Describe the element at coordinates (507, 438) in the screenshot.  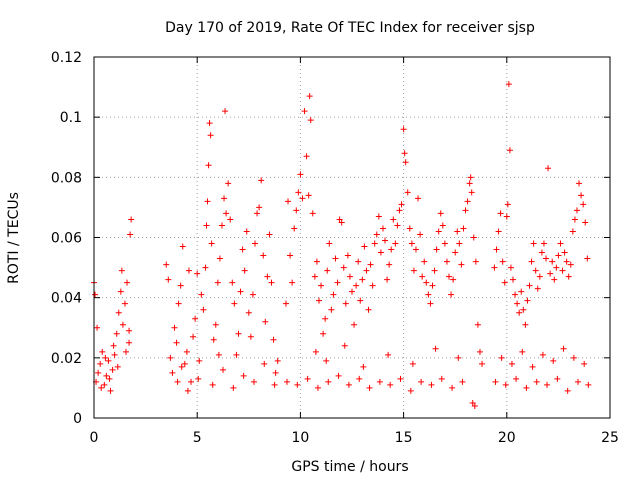
I see `x-tick-label: 20` at that location.